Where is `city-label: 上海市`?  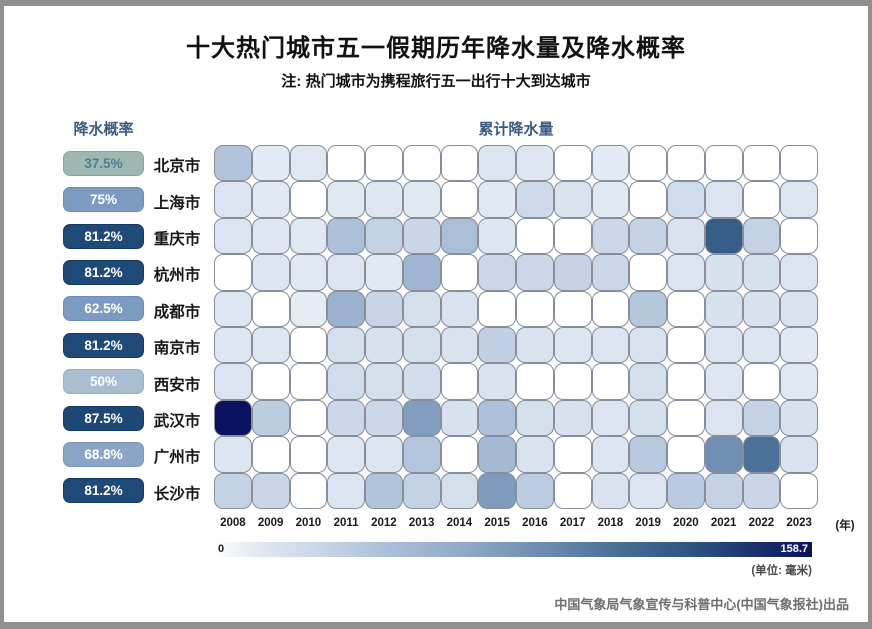
city-label: 上海市 is located at coordinates (177, 203).